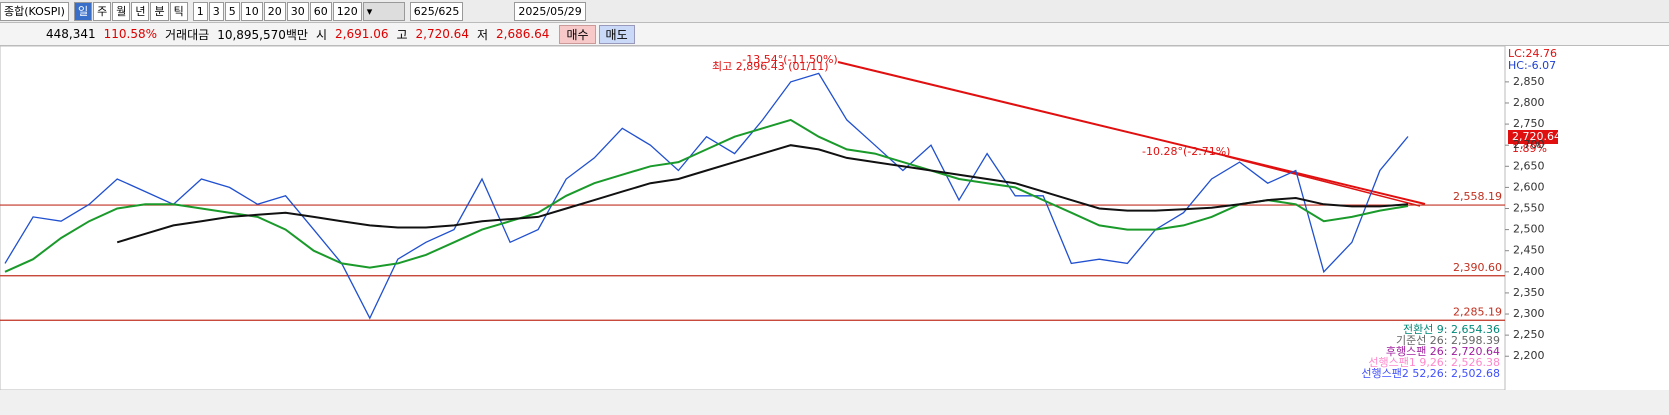  What do you see at coordinates (383, 11) in the screenshot?
I see `dropdown: ▾` at bounding box center [383, 11].